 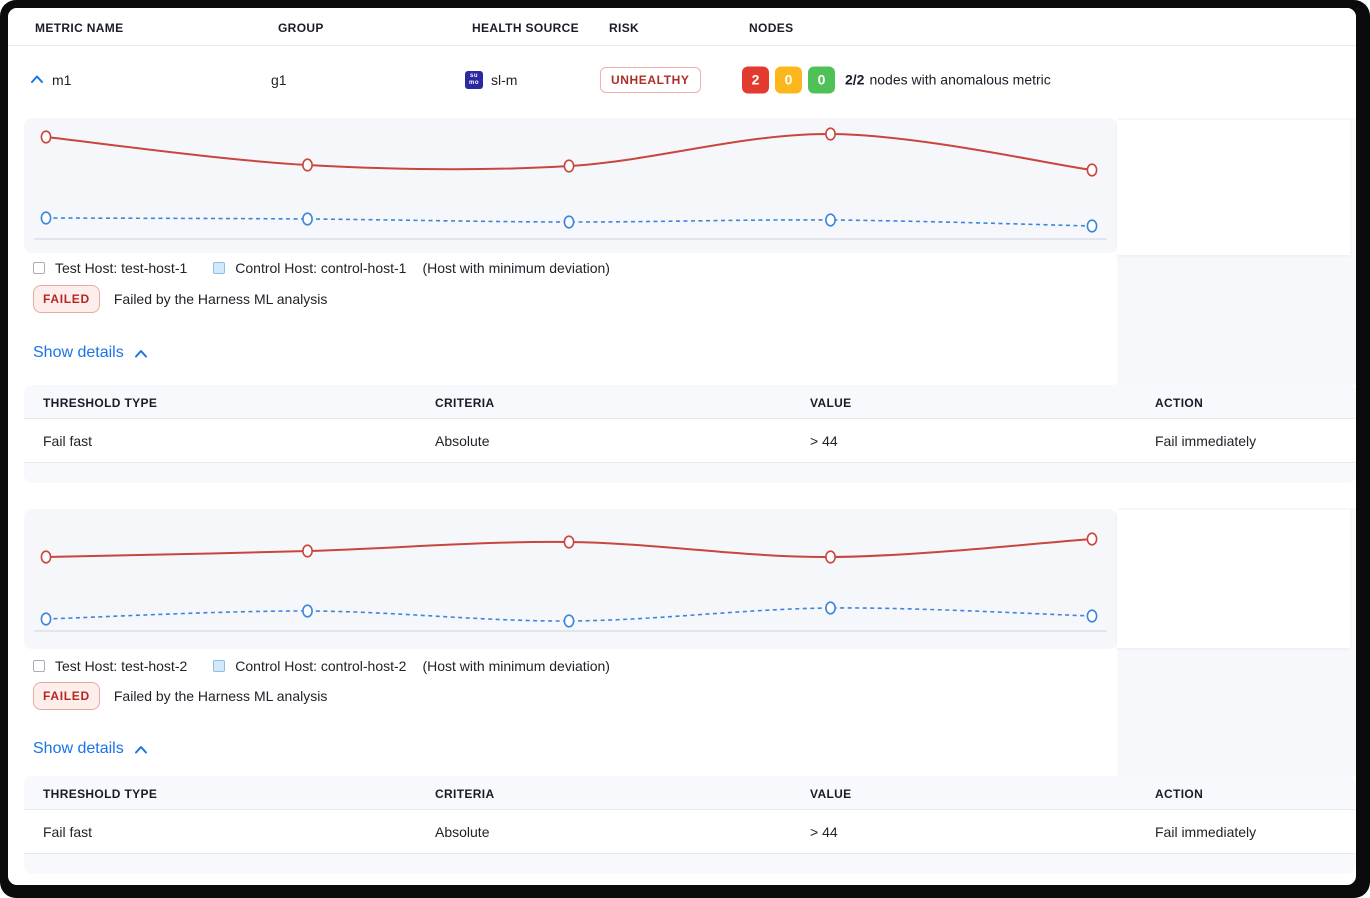 I want to click on nodes-cell: 2 0 0 2/2 nodes with anomalous metric, so click(x=896, y=79).